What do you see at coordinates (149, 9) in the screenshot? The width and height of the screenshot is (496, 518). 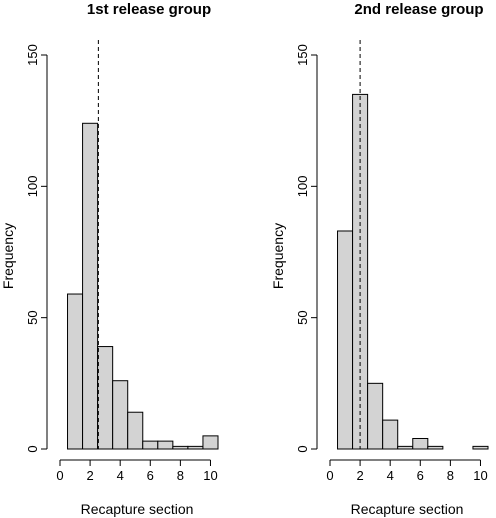 I see `chart-title: 1st release group` at bounding box center [149, 9].